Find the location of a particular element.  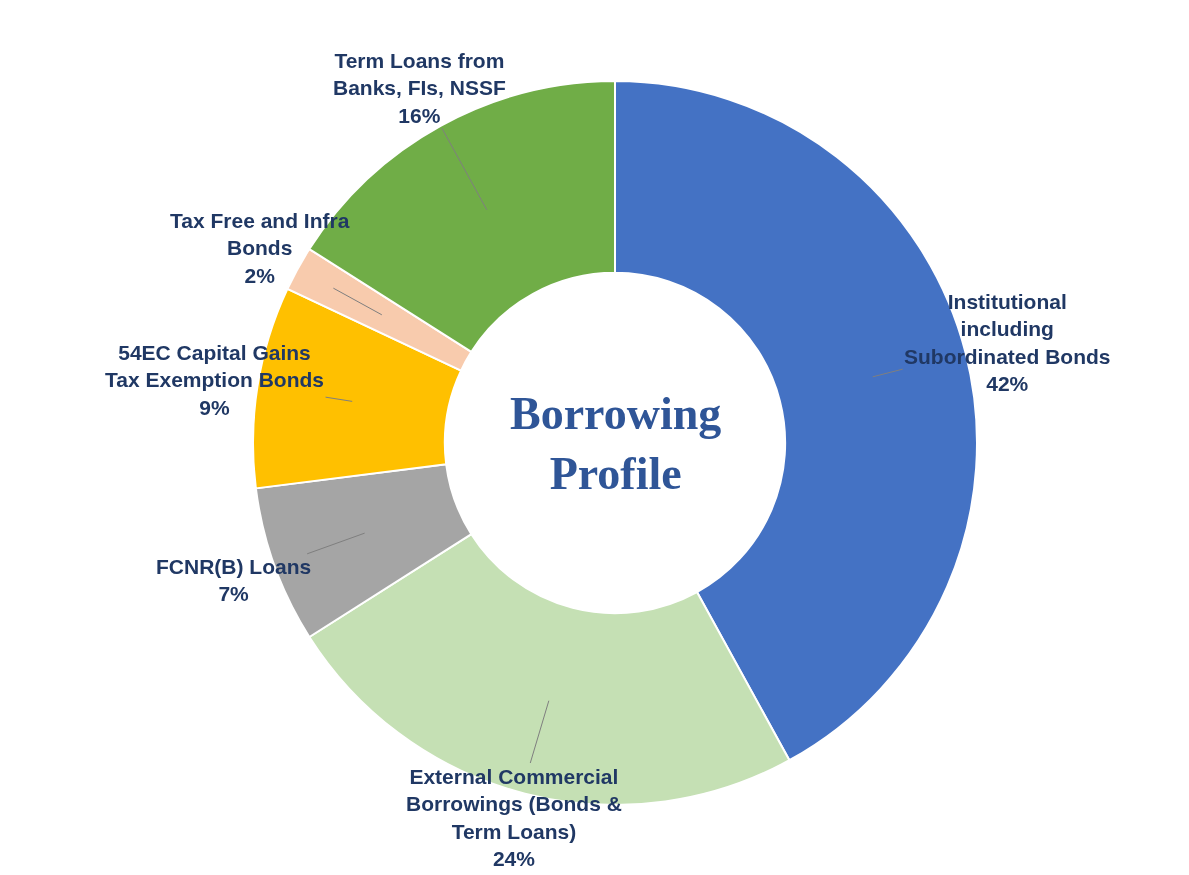

slice-label: Term Loans from Banks, FIs, NSSF is located at coordinates (419, 74).